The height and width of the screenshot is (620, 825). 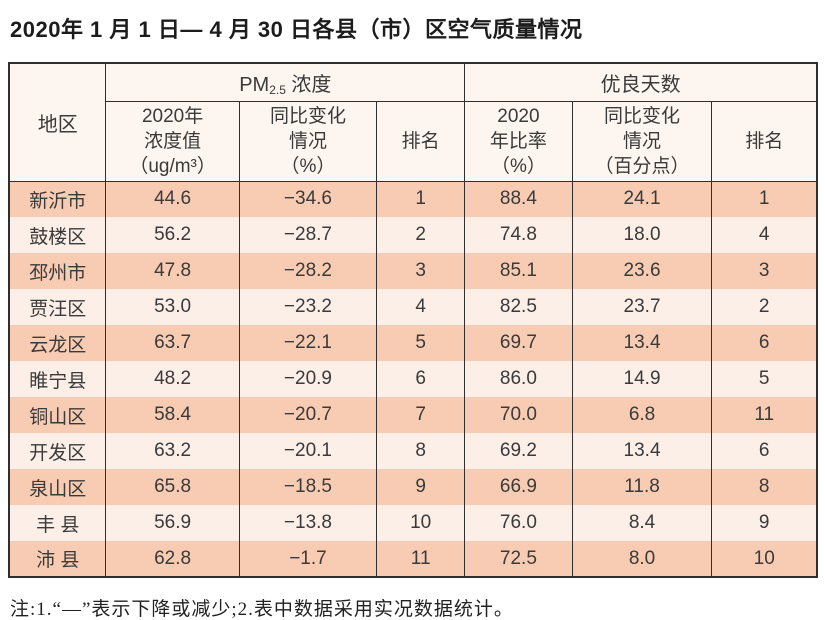 What do you see at coordinates (642, 487) in the screenshot?
I see `good-change-cell: 11.8` at bounding box center [642, 487].